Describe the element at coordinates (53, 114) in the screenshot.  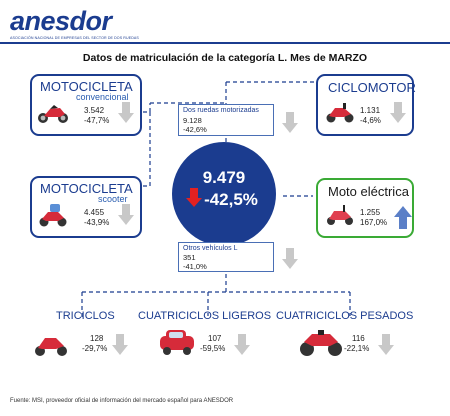
I see `motorcycle-icon` at that location.